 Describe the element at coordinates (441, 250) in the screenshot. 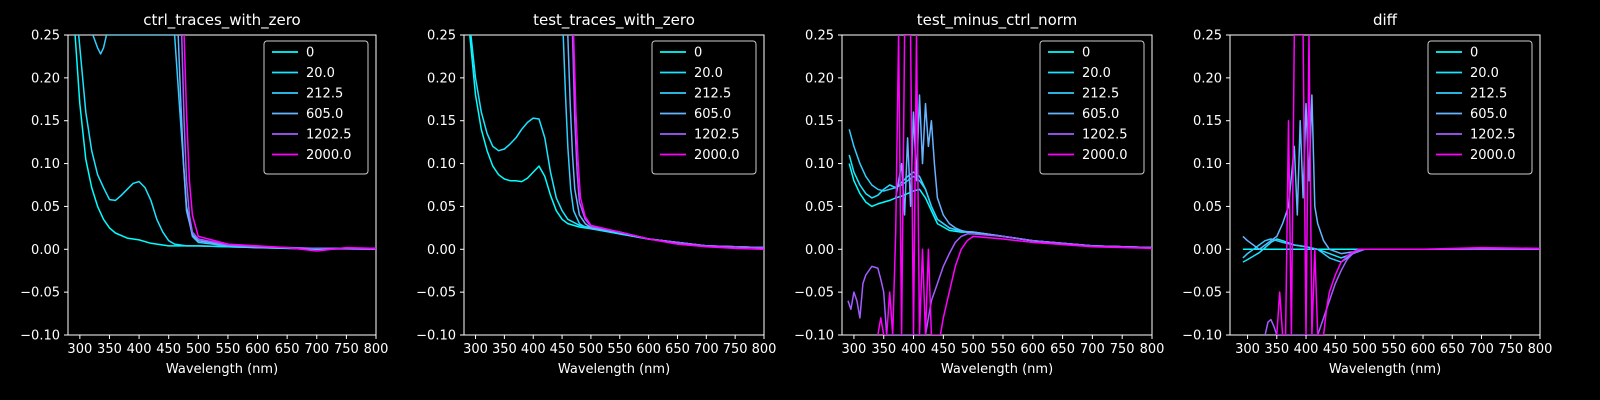

I see `y-tick-label: 0.00` at that location.